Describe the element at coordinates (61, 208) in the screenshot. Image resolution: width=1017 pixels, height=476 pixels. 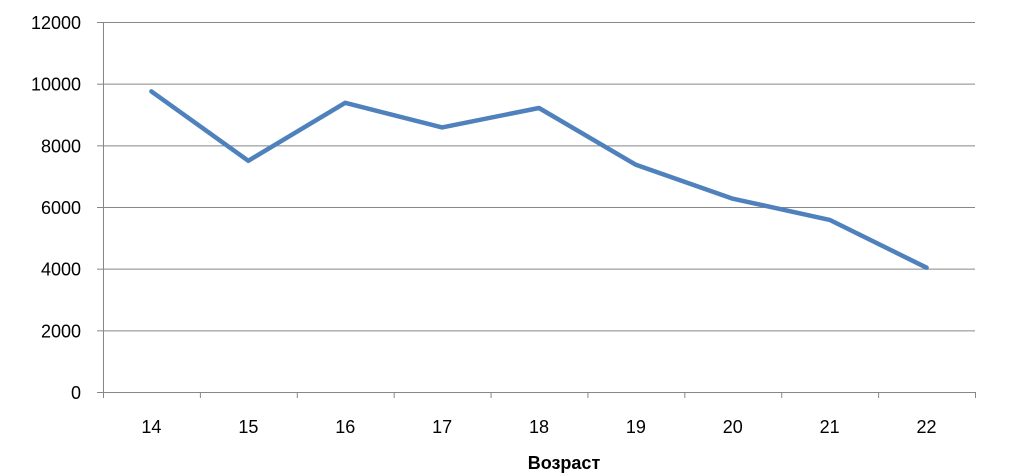
I see `y-tick-label-6000: 6000` at that location.